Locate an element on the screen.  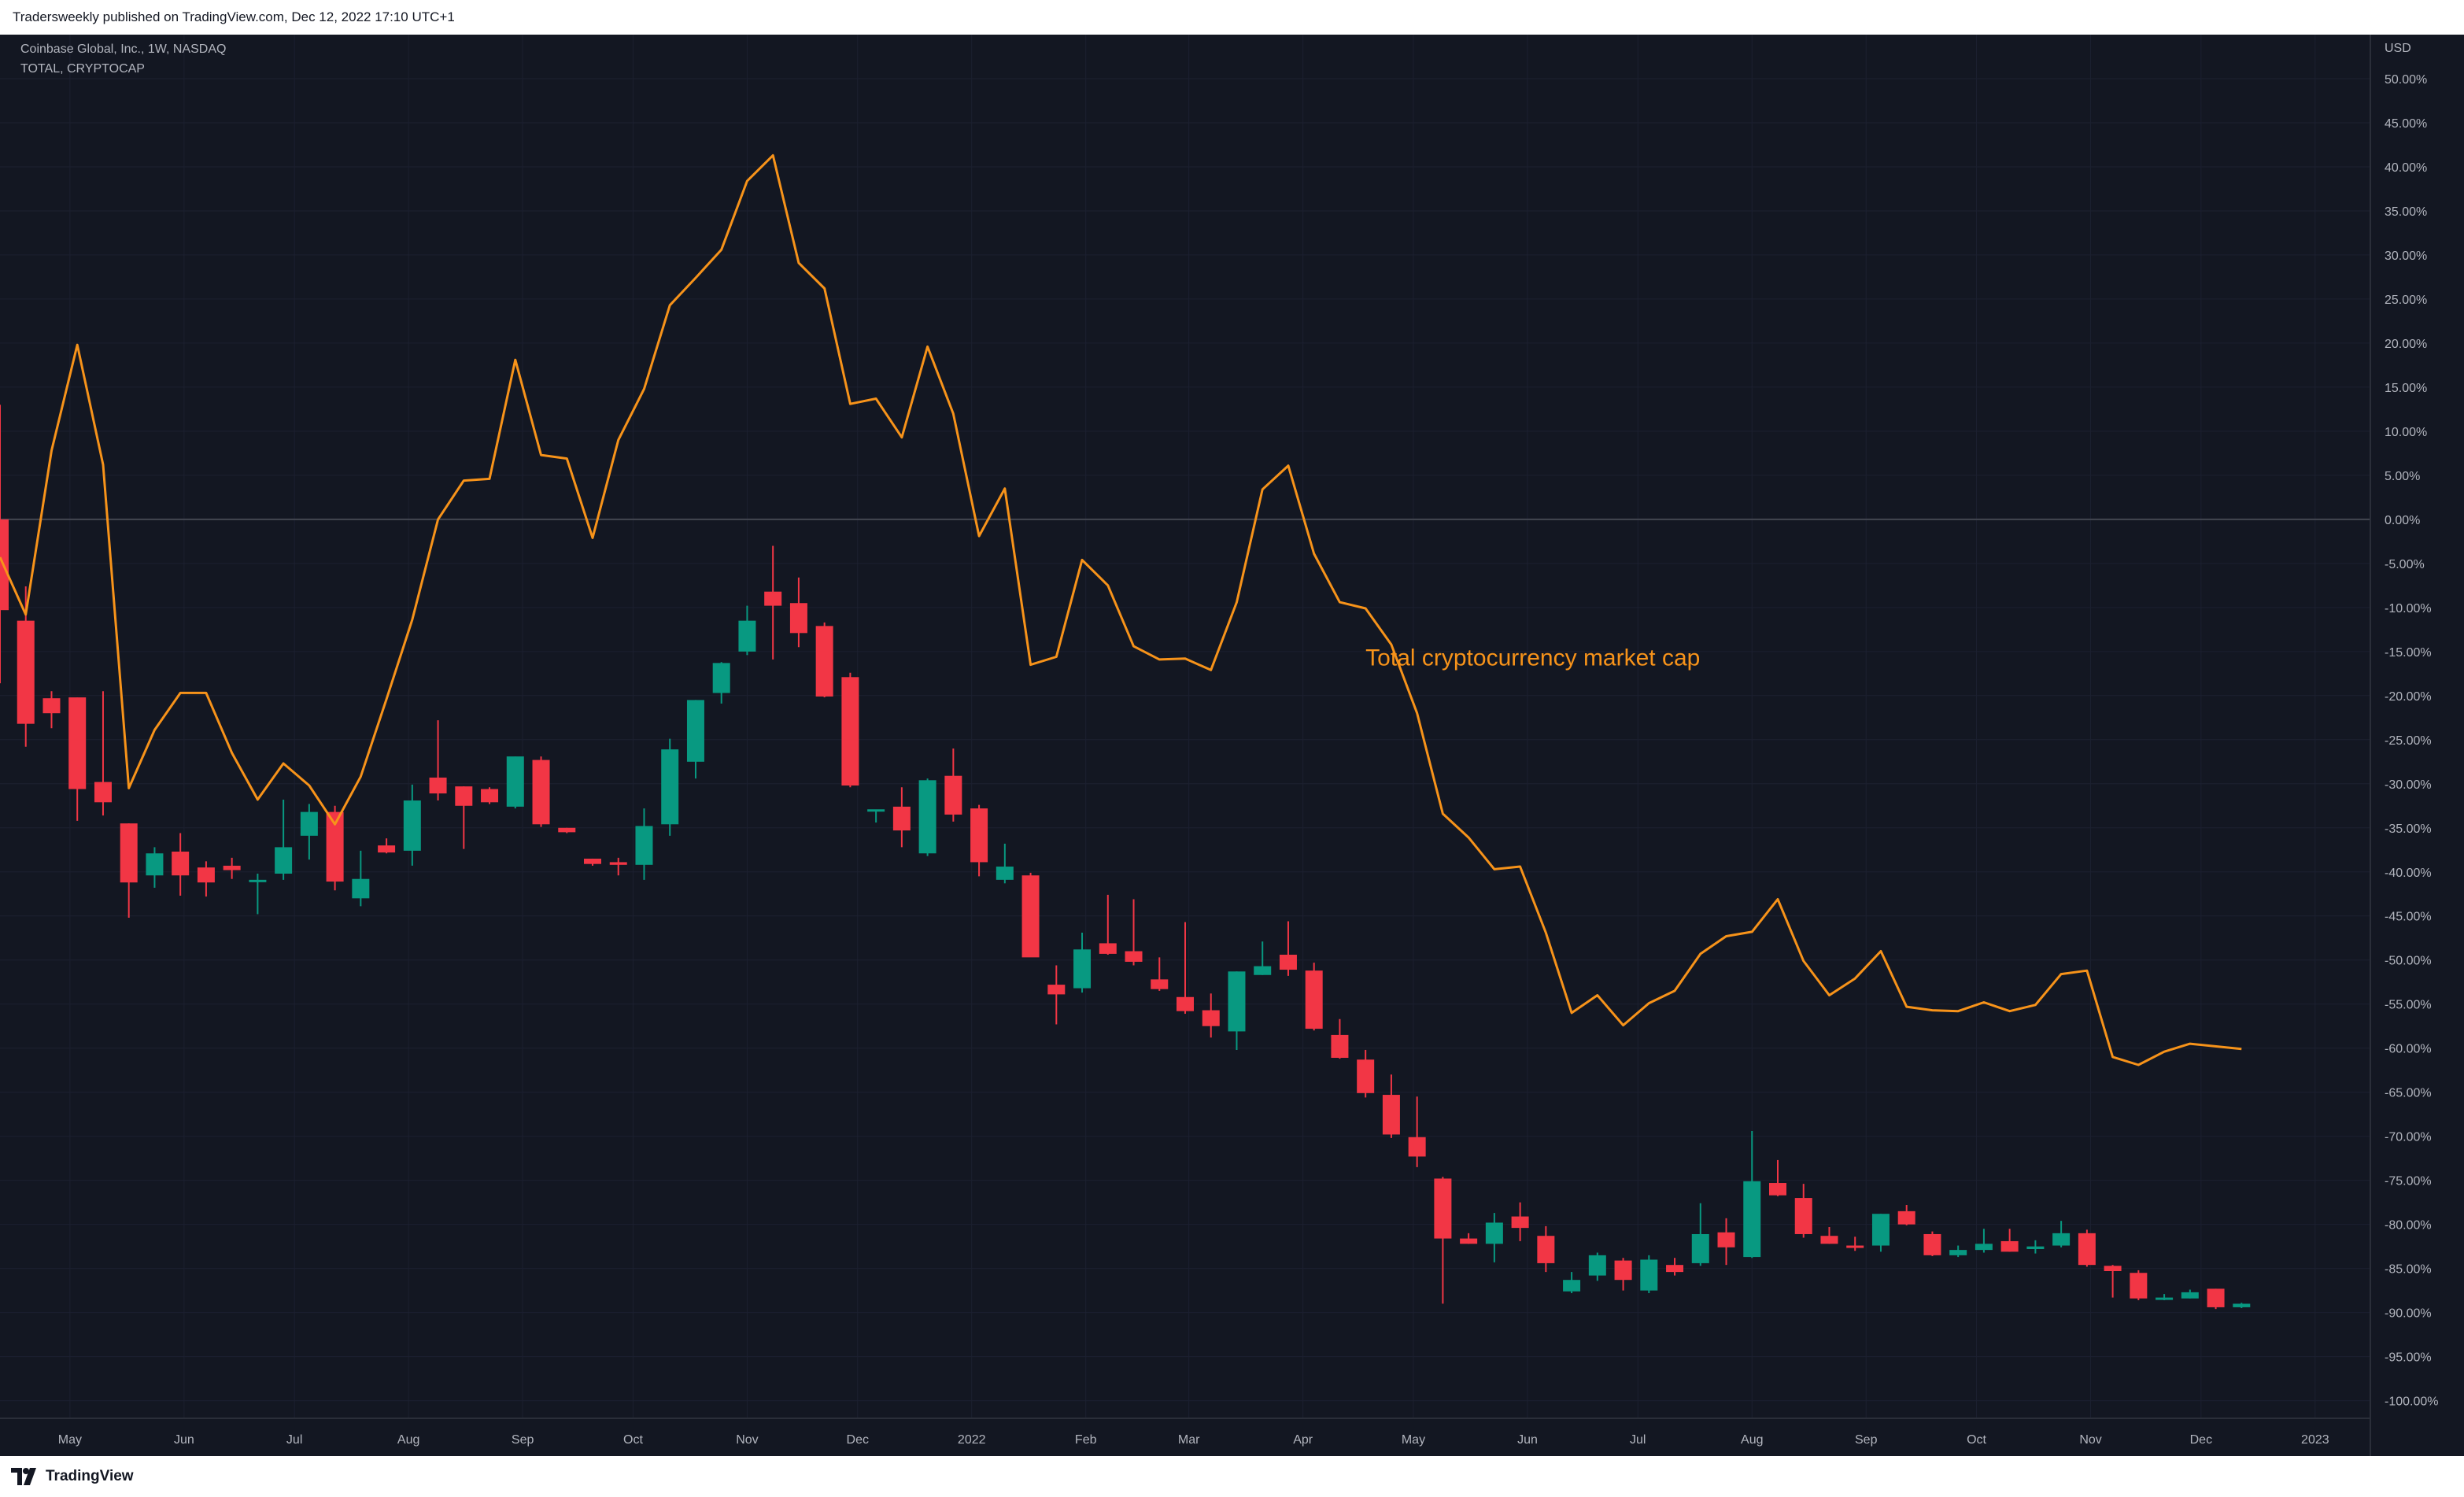
time-axis-tick: Oct is located at coordinates (633, 1440).